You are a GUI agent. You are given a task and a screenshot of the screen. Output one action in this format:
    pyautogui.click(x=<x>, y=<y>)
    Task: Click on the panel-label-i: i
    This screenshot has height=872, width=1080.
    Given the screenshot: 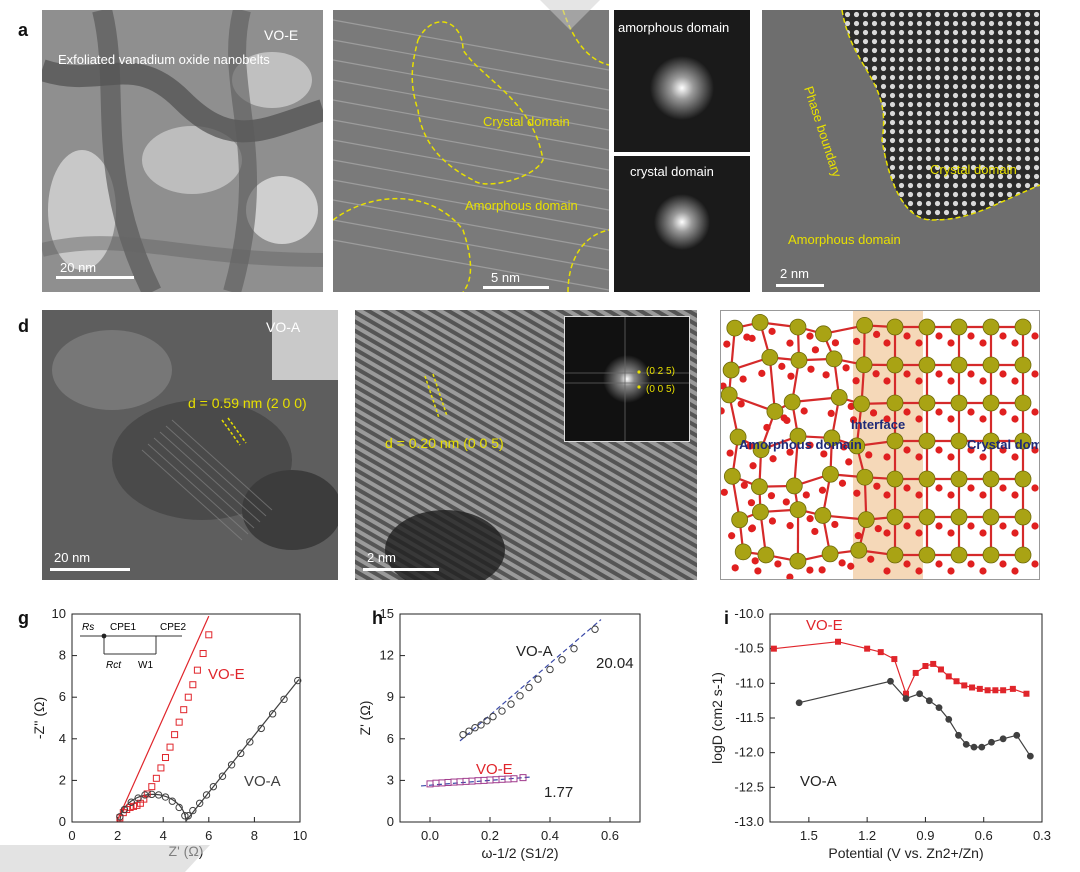 What is the action you would take?
    pyautogui.click(x=727, y=618)
    